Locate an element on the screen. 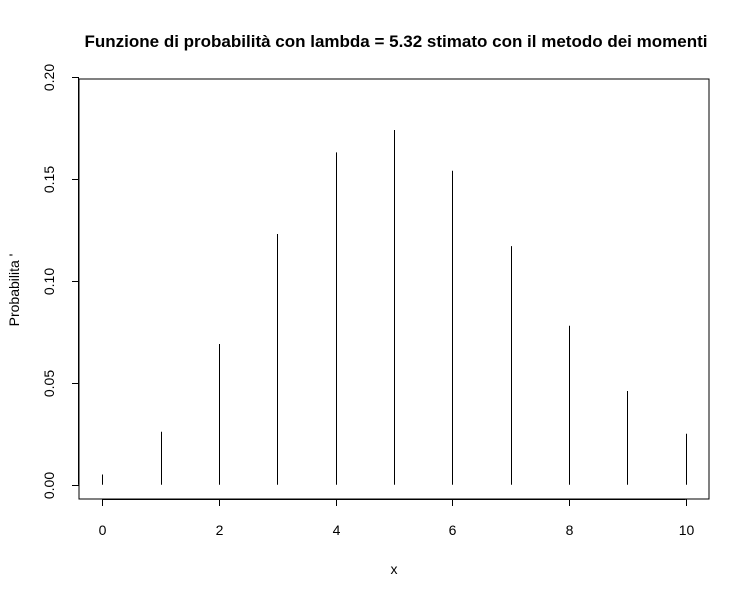 This screenshot has width=750, height=598. y-tick-label-0.20: 0.20 is located at coordinates (49, 77).